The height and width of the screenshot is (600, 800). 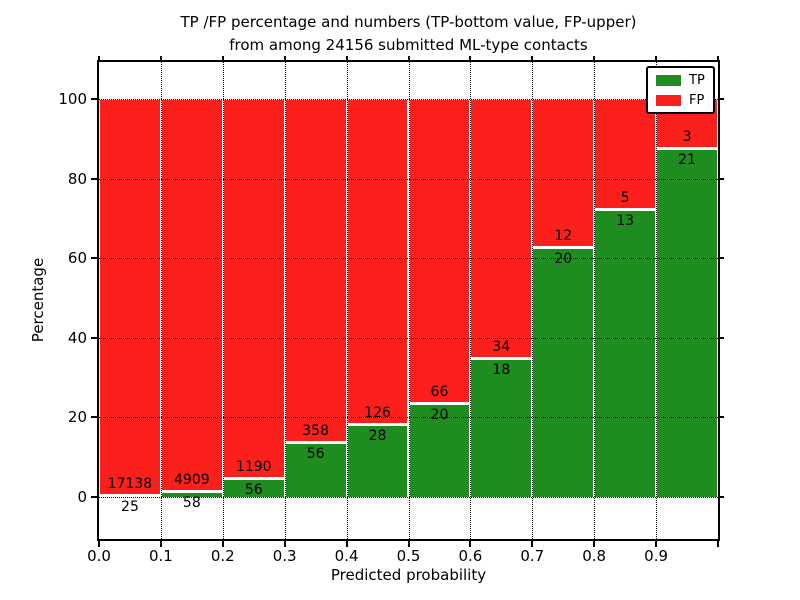 I want to click on y-tick-label: 80, so click(x=77, y=178).